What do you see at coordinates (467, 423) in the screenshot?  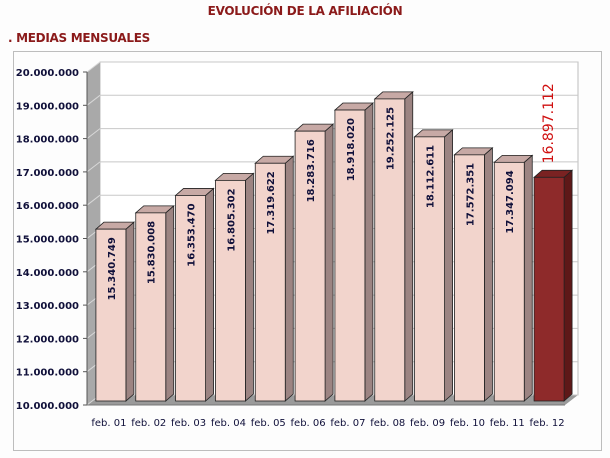 I see `x-tick-label: feb. 10` at bounding box center [467, 423].